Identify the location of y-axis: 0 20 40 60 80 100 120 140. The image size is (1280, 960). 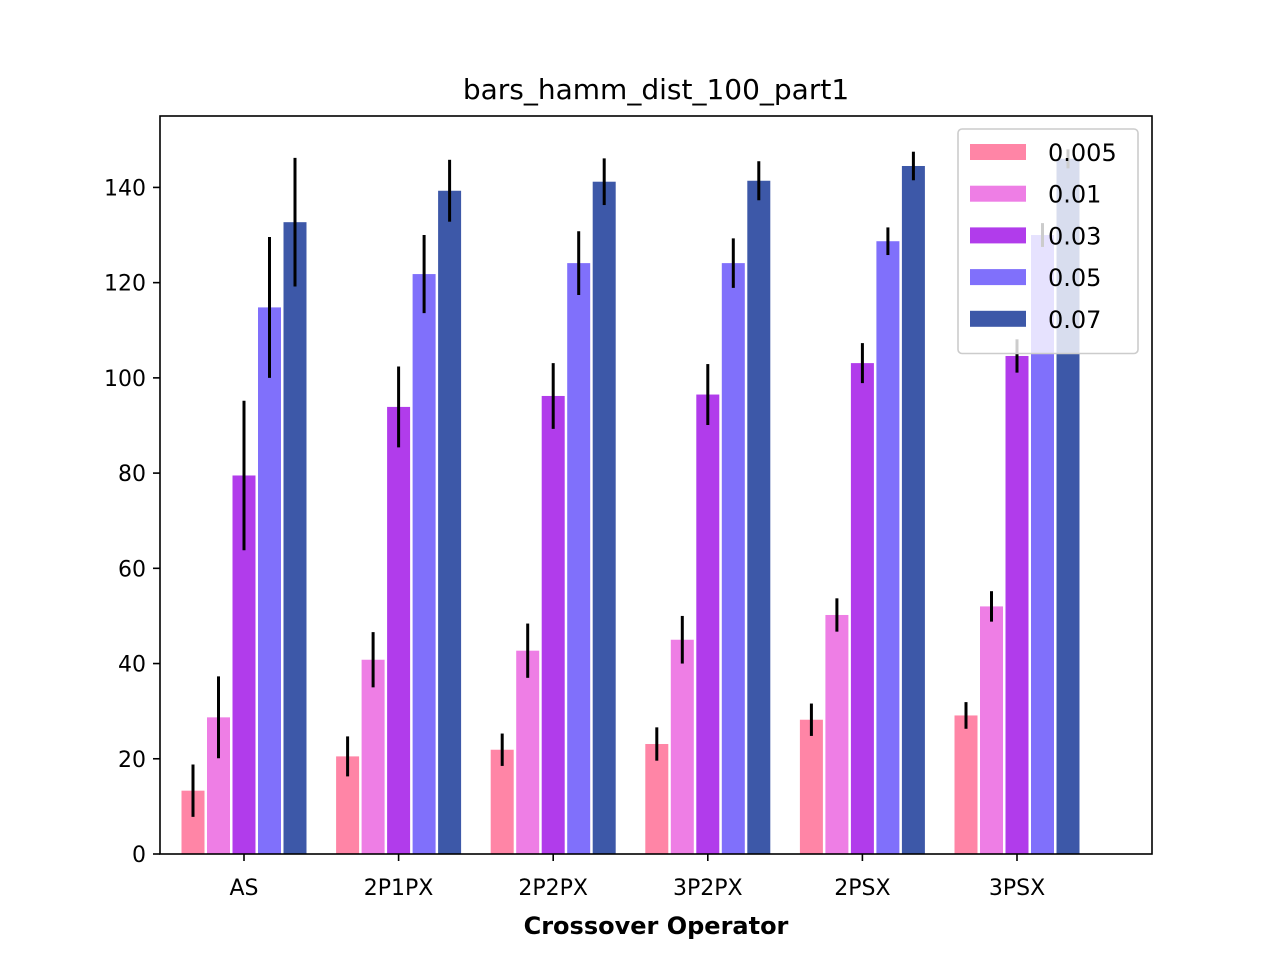
(132, 522).